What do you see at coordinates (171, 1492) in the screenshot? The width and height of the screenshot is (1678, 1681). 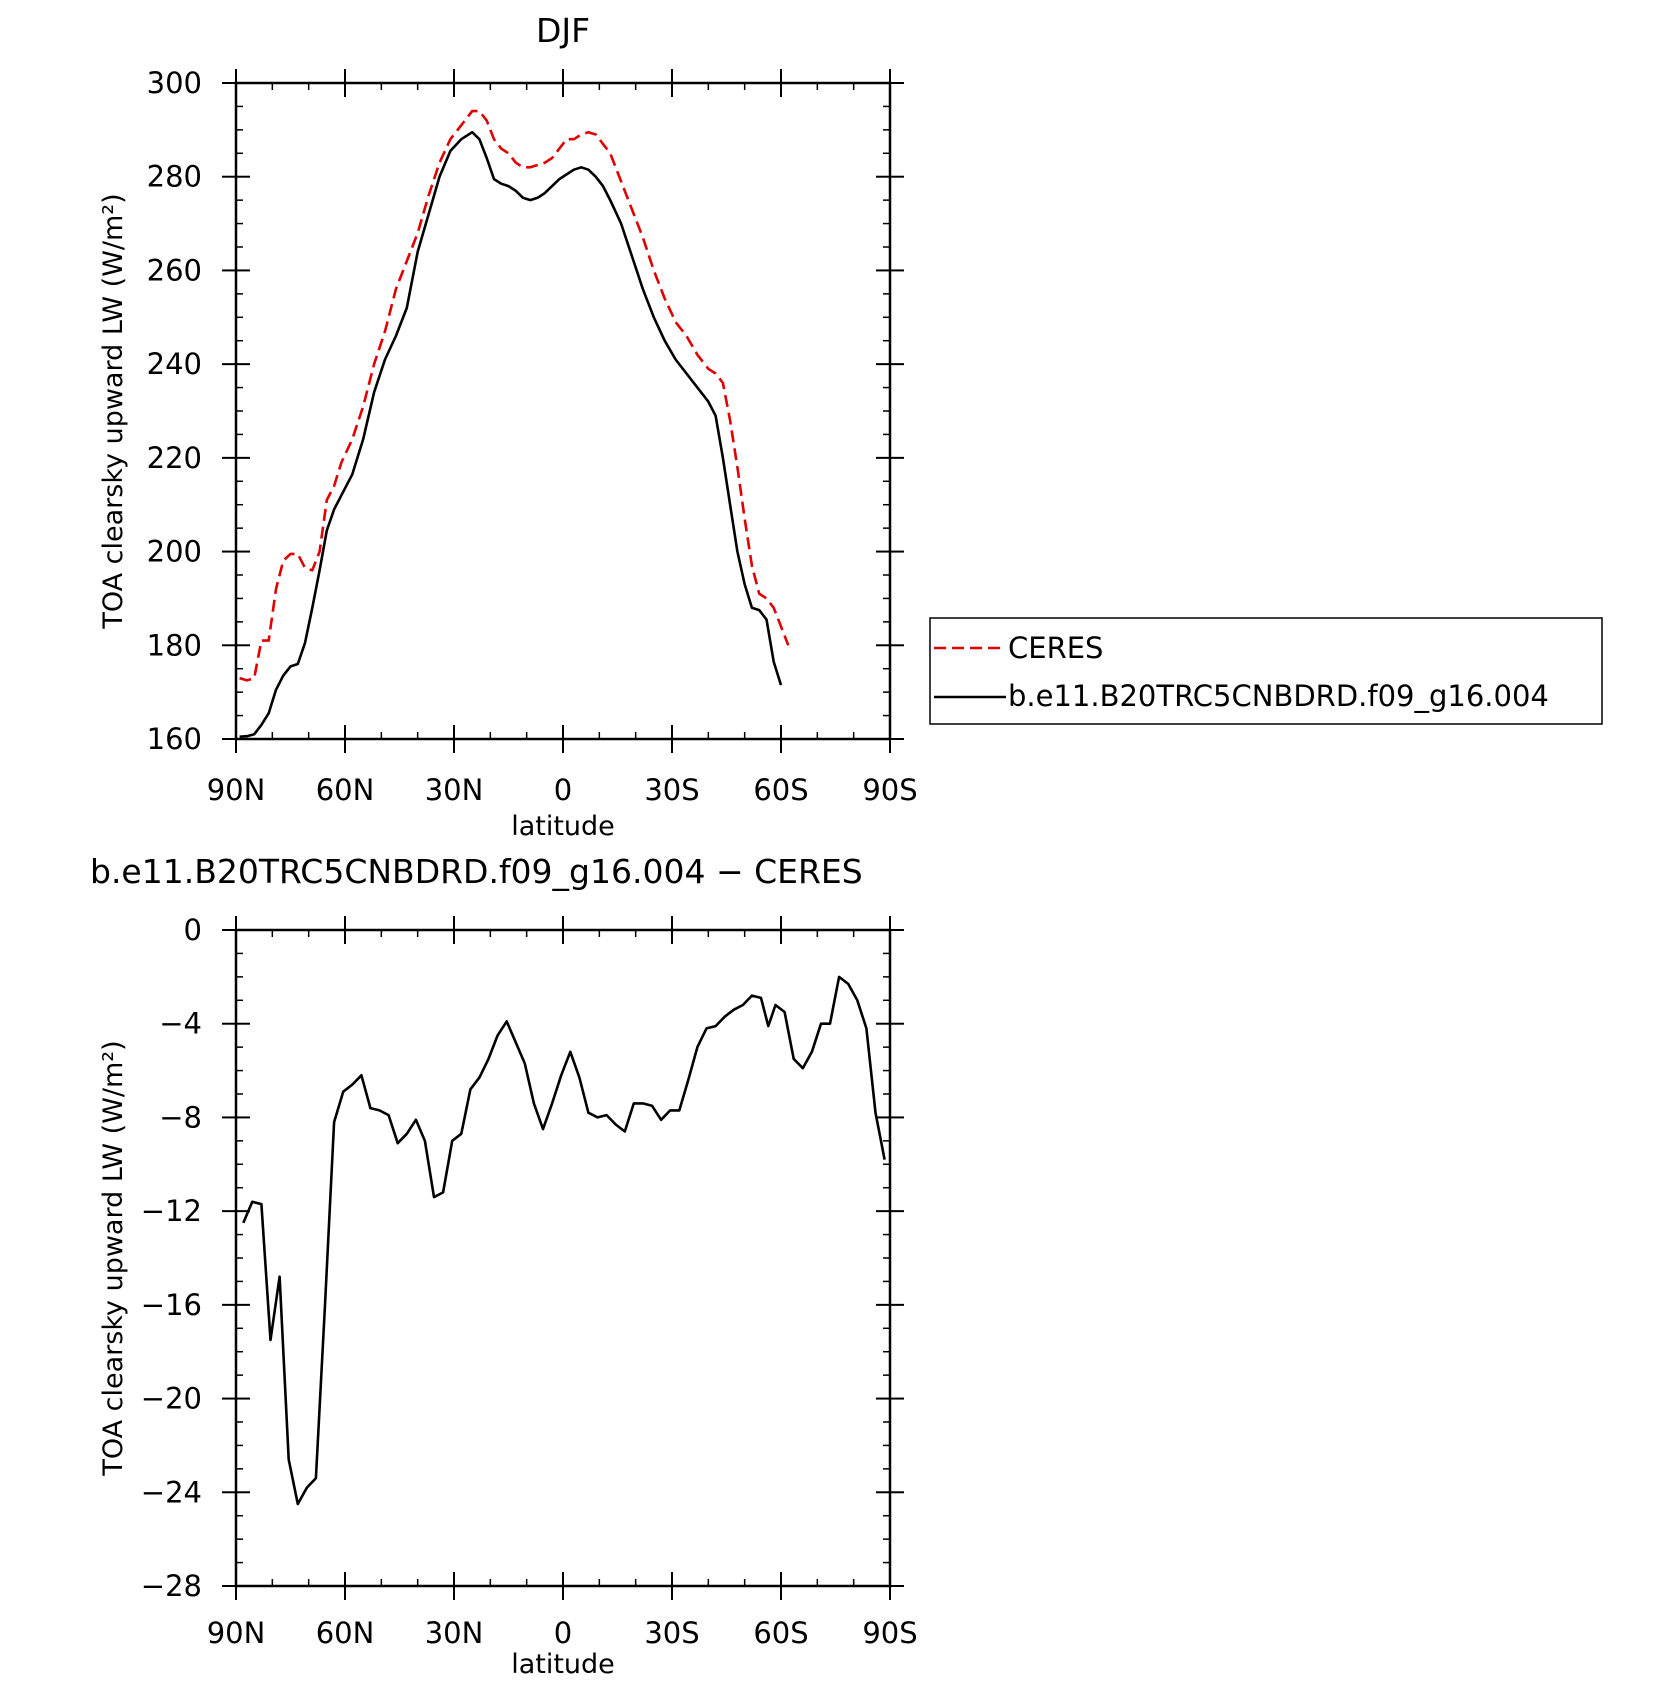 I see `y-tick-label: −24` at bounding box center [171, 1492].